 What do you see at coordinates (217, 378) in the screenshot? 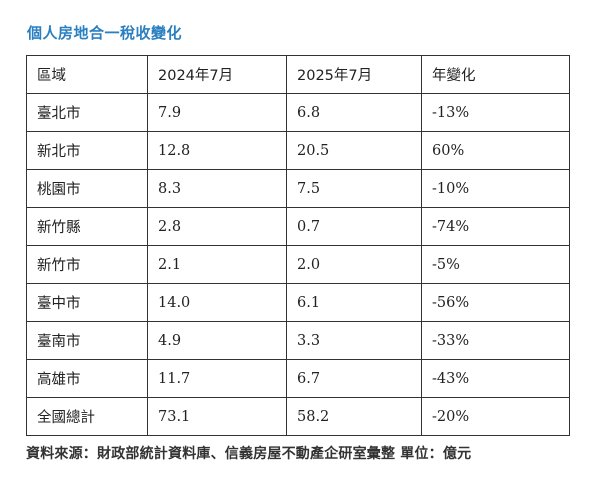
I see `value-2024-cell: 11.7` at bounding box center [217, 378].